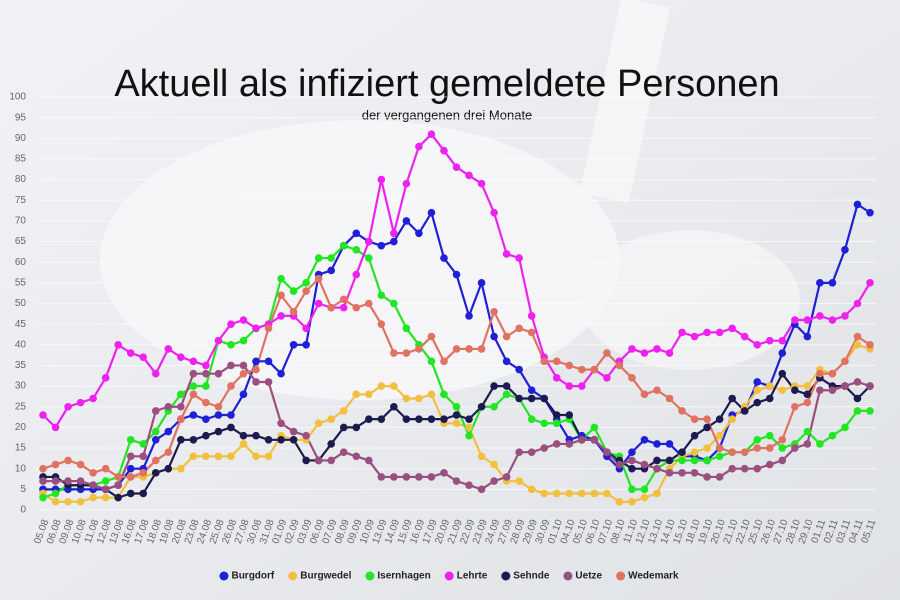  I want to click on y-tick-label: 75, so click(21, 200).